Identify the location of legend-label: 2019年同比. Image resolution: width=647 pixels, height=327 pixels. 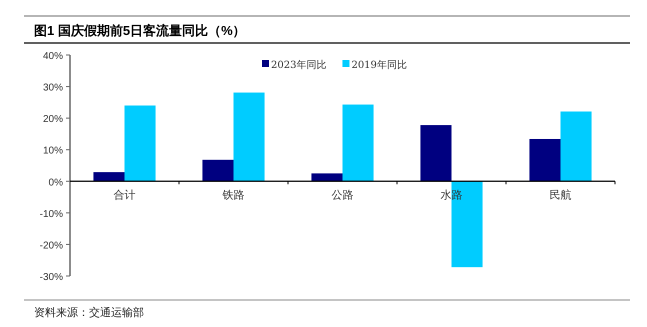
(379, 65).